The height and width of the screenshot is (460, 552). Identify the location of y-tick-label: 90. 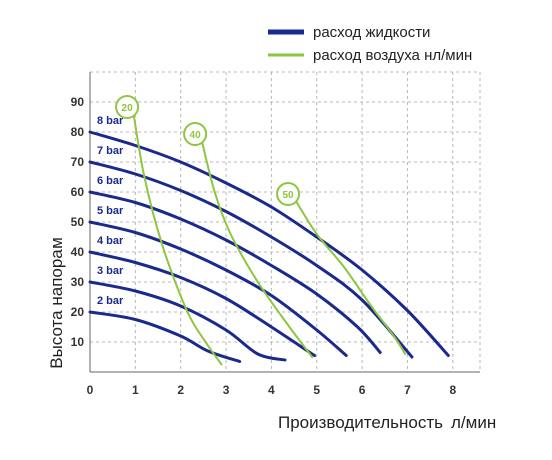
(78, 102).